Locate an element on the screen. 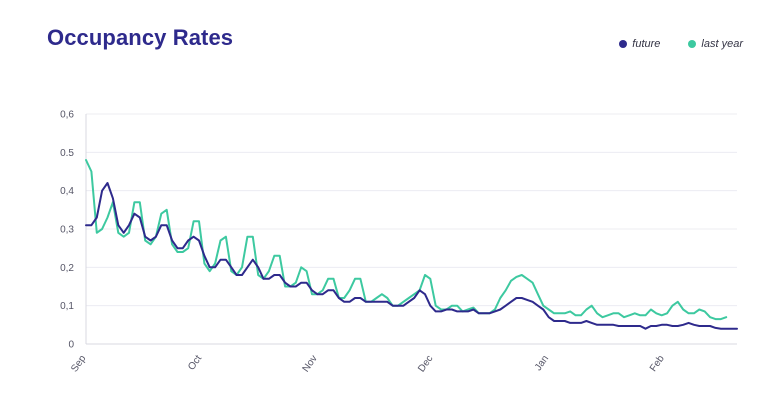  y-tick-label: 0,2 is located at coordinates (67, 268).